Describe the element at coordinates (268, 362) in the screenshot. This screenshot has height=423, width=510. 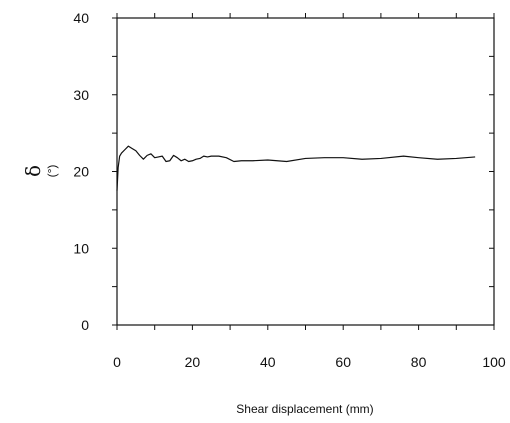
I see `x-tick-label: 40` at that location.